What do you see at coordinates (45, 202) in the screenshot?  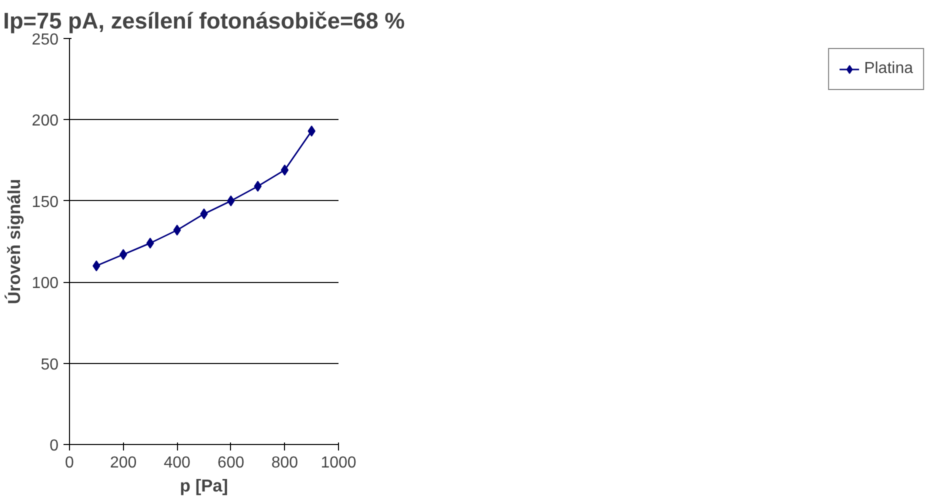 I see `y-tick-label: 150` at bounding box center [45, 202].